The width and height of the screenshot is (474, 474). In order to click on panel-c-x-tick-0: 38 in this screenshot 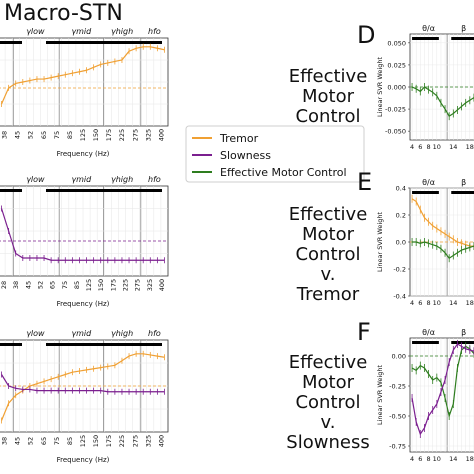, I will do `click(5, 441)`.